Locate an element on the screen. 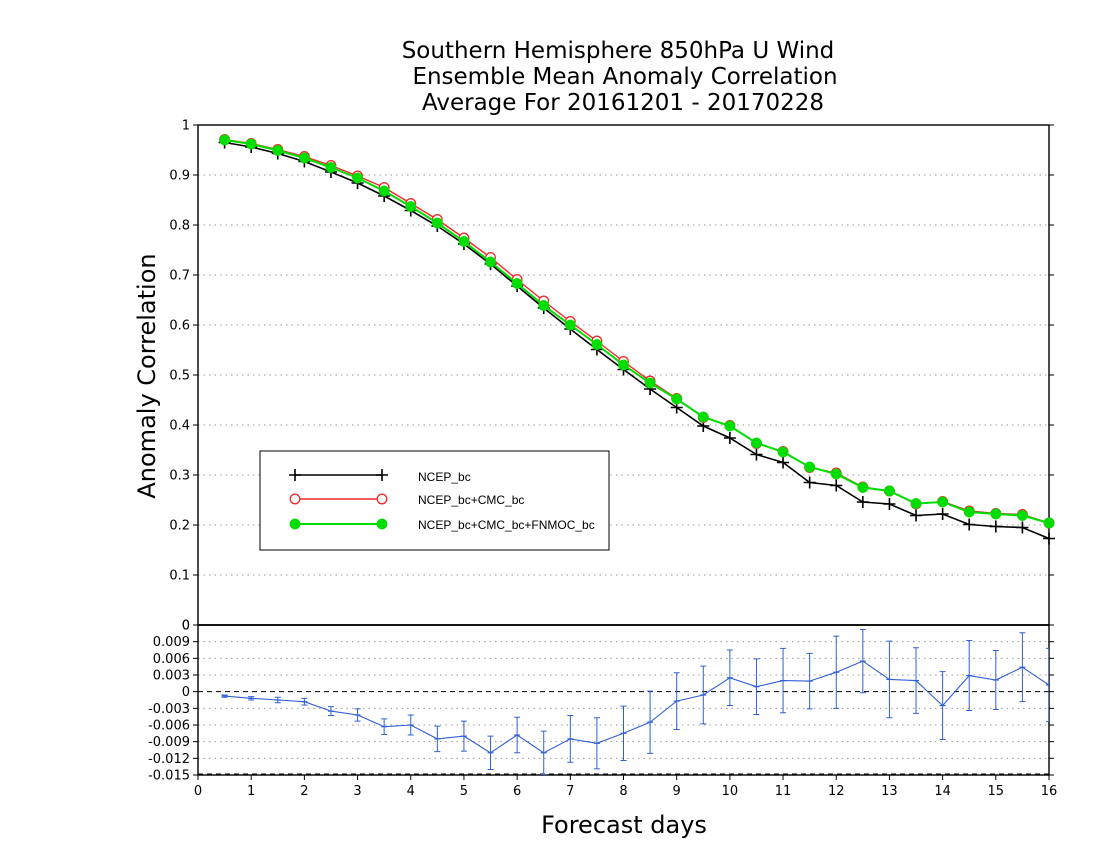 This screenshot has height=850, width=1100. x-axis-label: Forecast days is located at coordinates (624, 825).